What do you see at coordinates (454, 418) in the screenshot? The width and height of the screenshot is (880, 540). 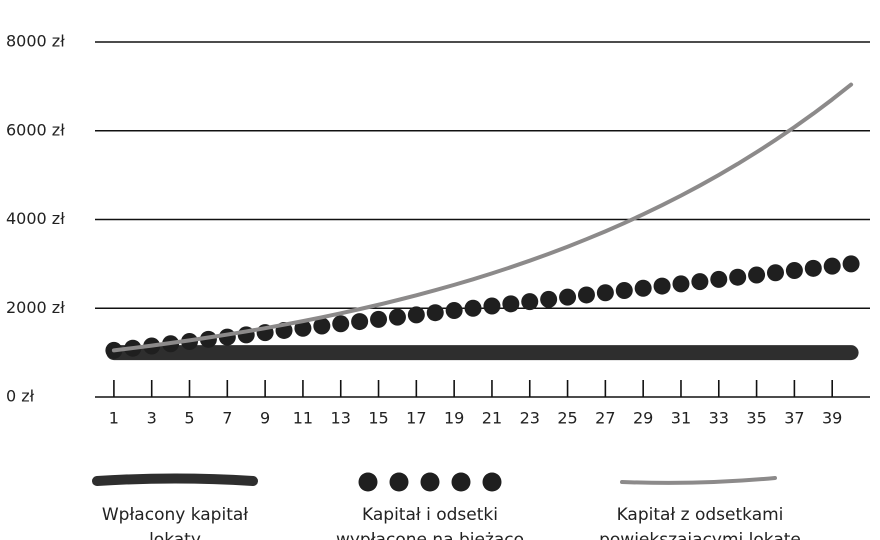 I see `x-tick-label: 19` at bounding box center [454, 418].